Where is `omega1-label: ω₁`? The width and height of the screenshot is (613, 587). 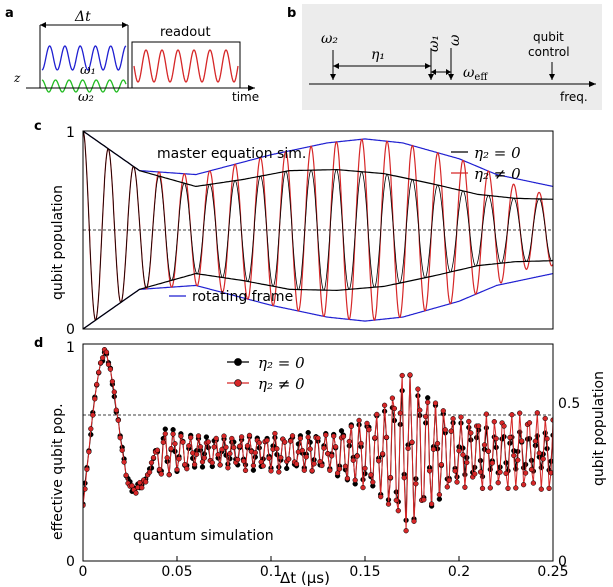
omega1-label: ω₁ is located at coordinates (88, 70).